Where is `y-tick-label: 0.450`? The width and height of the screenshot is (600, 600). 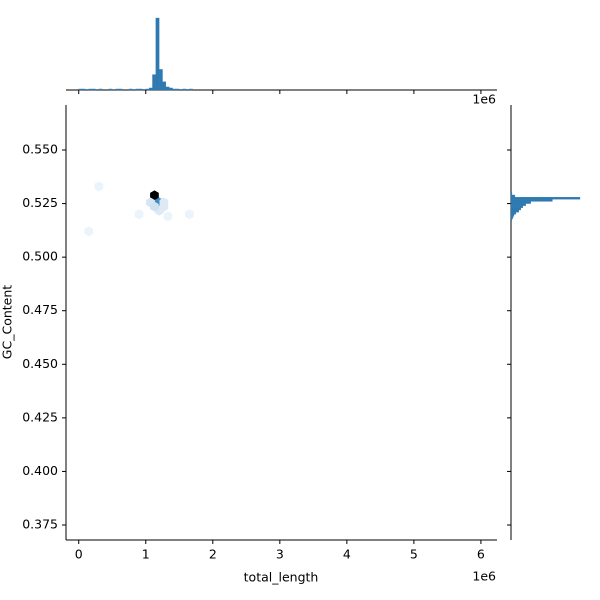
y-tick-label: 0.450 is located at coordinates (40, 363).